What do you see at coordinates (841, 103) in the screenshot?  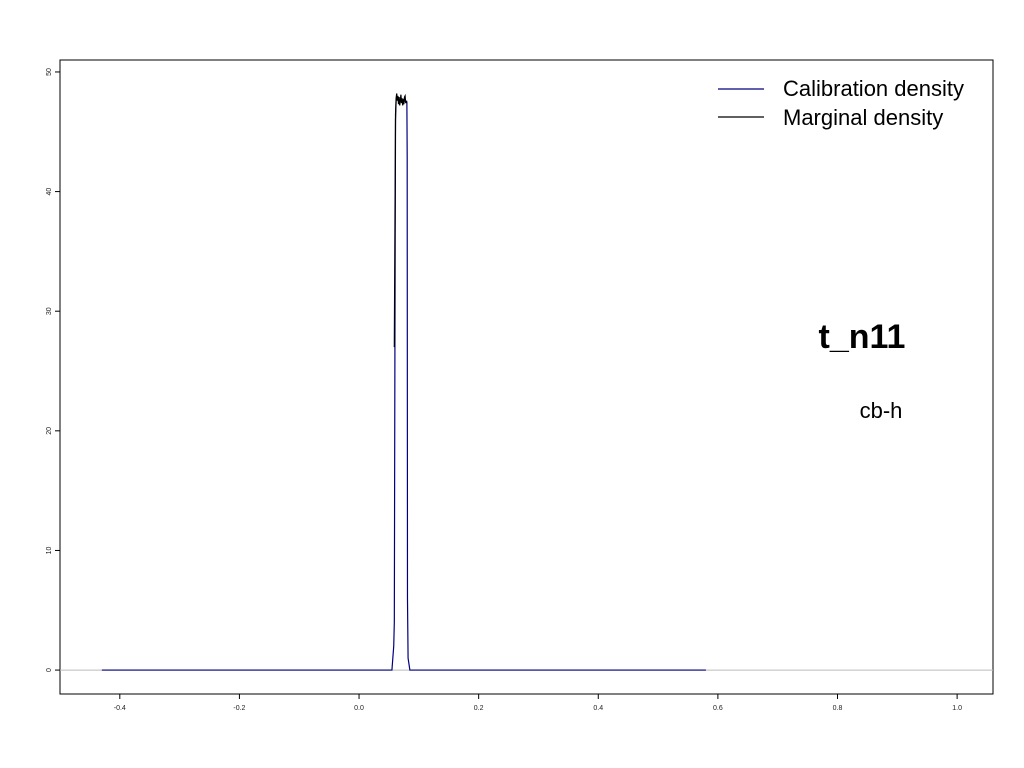 I see `legend: Calibration density Marginal density` at bounding box center [841, 103].